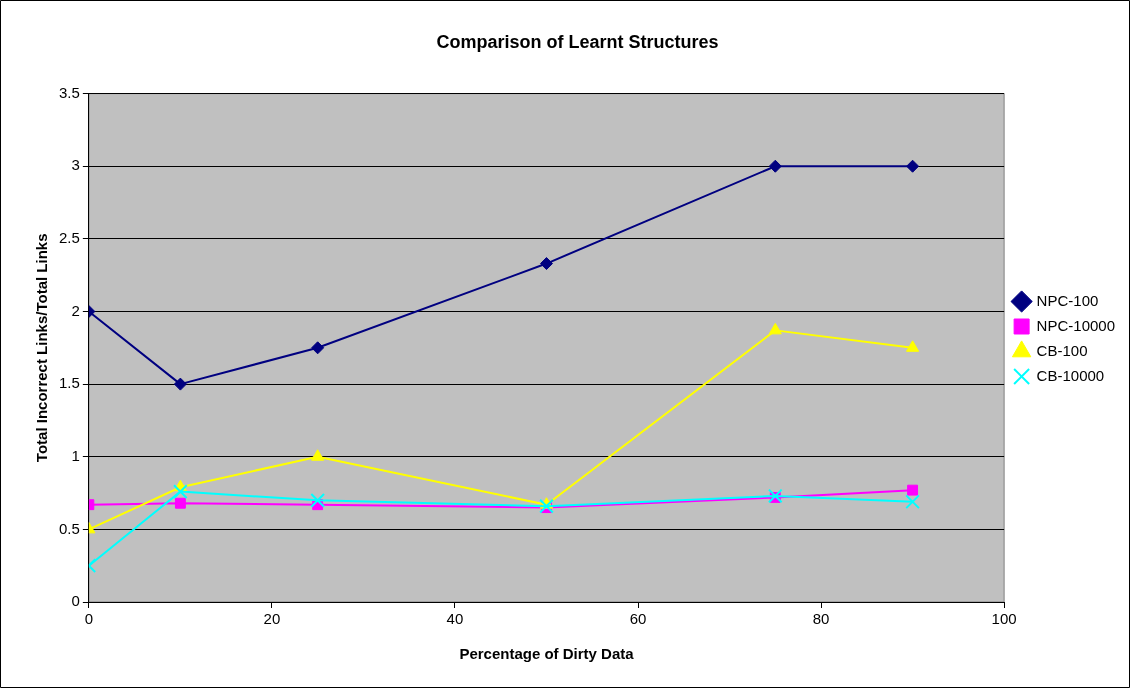 This screenshot has width=1130, height=688. What do you see at coordinates (821, 619) in the screenshot?
I see `x-tick-label: 80` at bounding box center [821, 619].